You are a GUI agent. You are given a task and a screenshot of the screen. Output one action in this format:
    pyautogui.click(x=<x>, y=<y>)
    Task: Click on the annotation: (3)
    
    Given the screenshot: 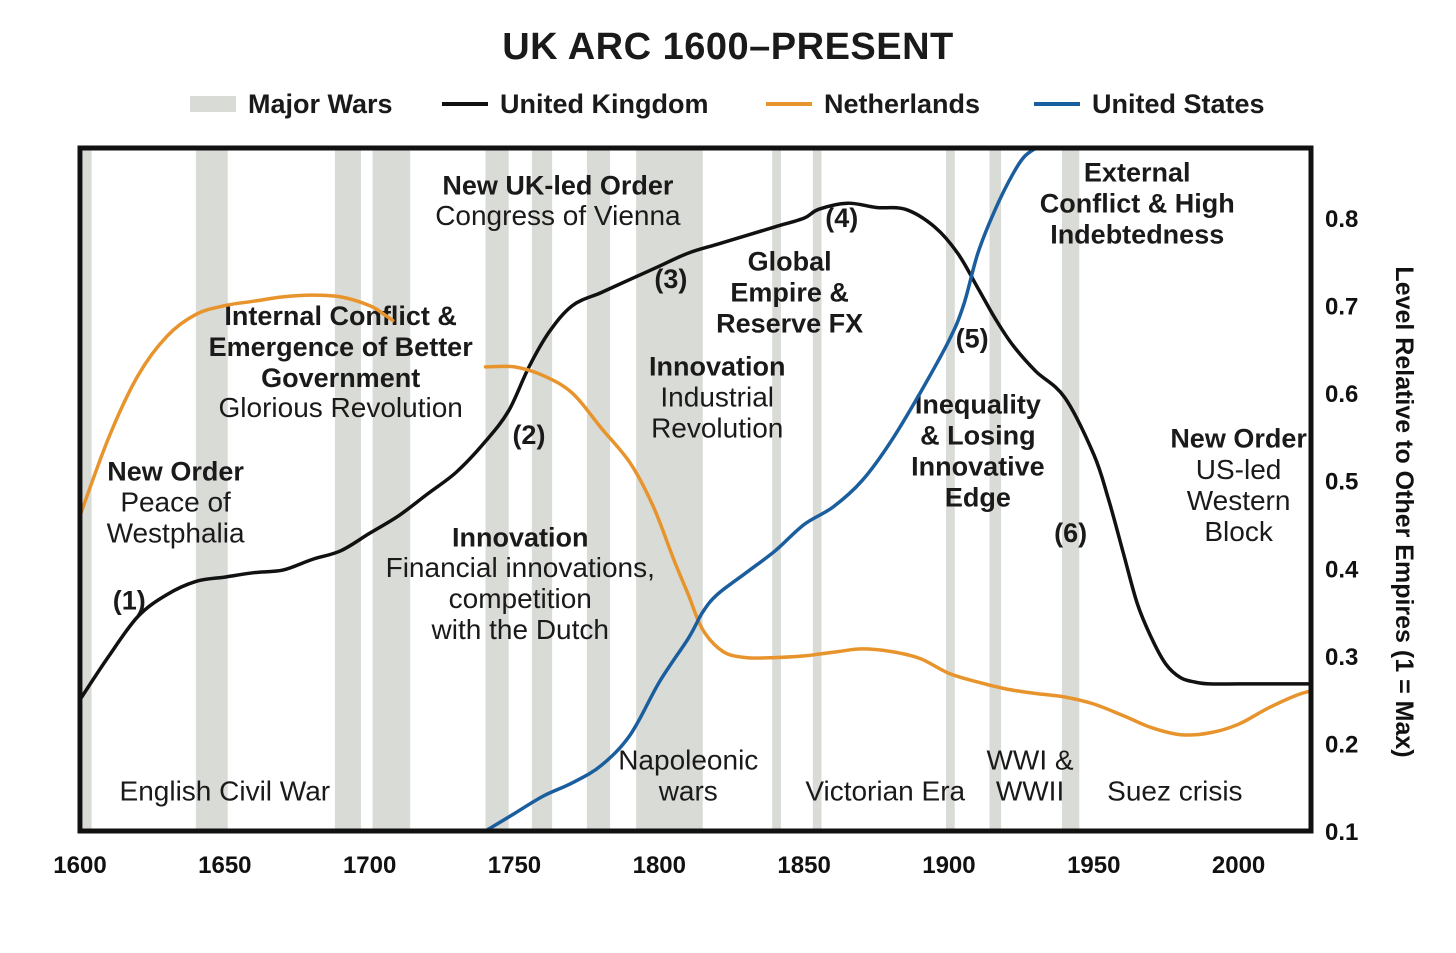 What is the action you would take?
    pyautogui.click(x=670, y=279)
    